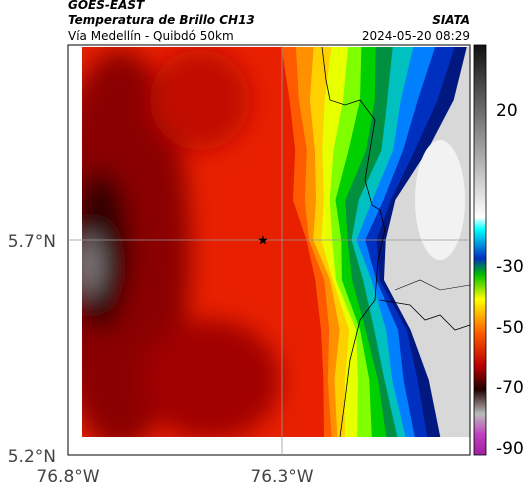 Image resolution: width=526 pixels, height=491 pixels. What do you see at coordinates (106, 6) in the screenshot?
I see `source: GOES-EAST` at bounding box center [106, 6].